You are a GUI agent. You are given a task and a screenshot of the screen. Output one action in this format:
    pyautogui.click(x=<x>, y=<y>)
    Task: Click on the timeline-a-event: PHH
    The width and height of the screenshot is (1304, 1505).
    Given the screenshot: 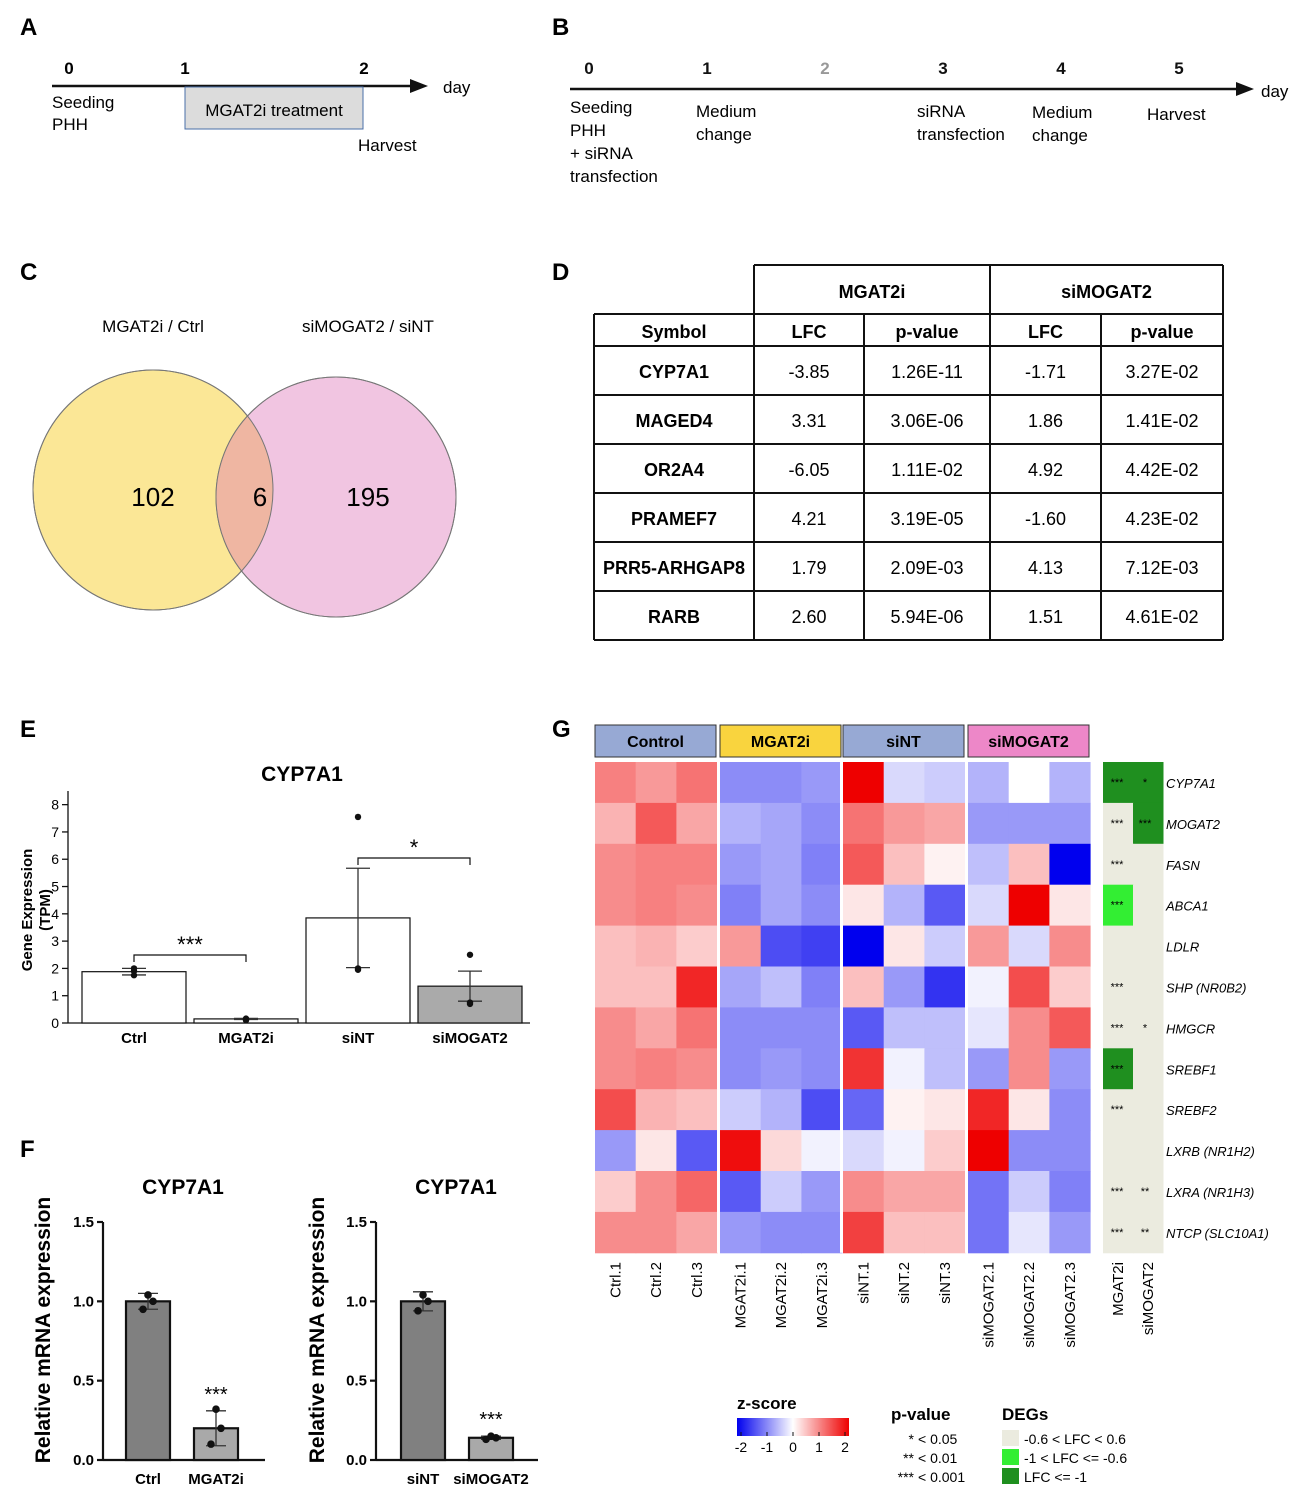 What is the action you would take?
    pyautogui.click(x=70, y=124)
    